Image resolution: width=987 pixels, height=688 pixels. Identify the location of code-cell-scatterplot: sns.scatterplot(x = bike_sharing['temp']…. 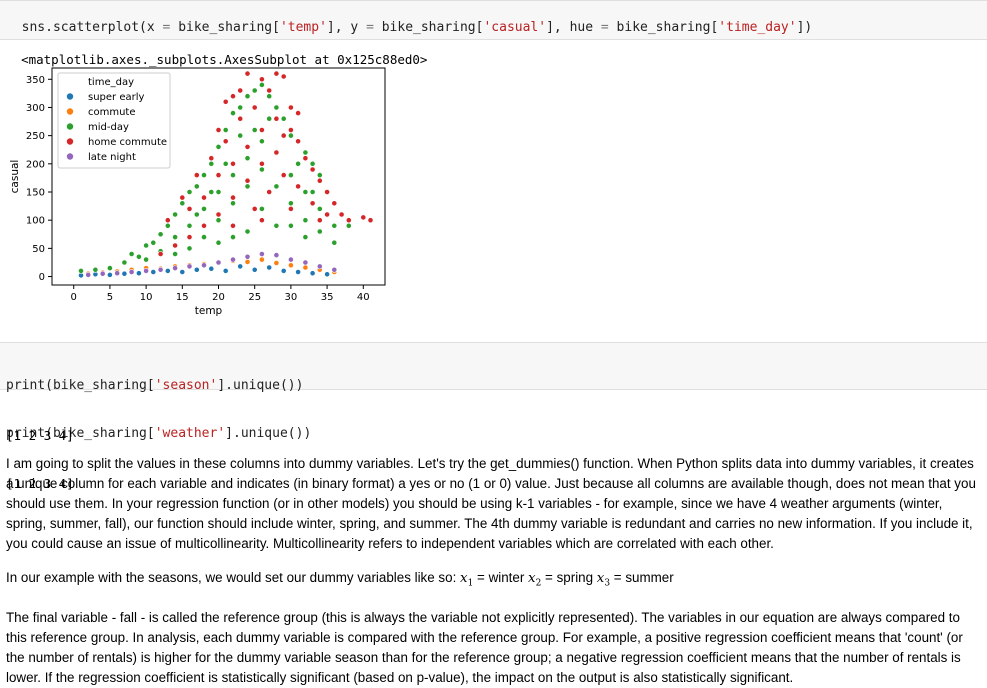
(493, 20).